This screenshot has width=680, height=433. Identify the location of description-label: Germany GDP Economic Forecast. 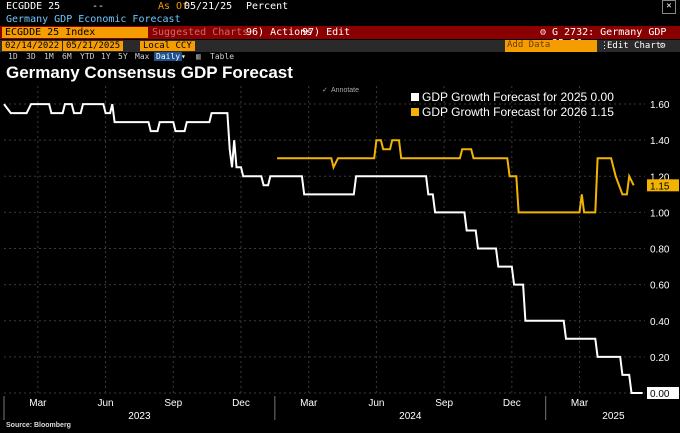
(93, 19).